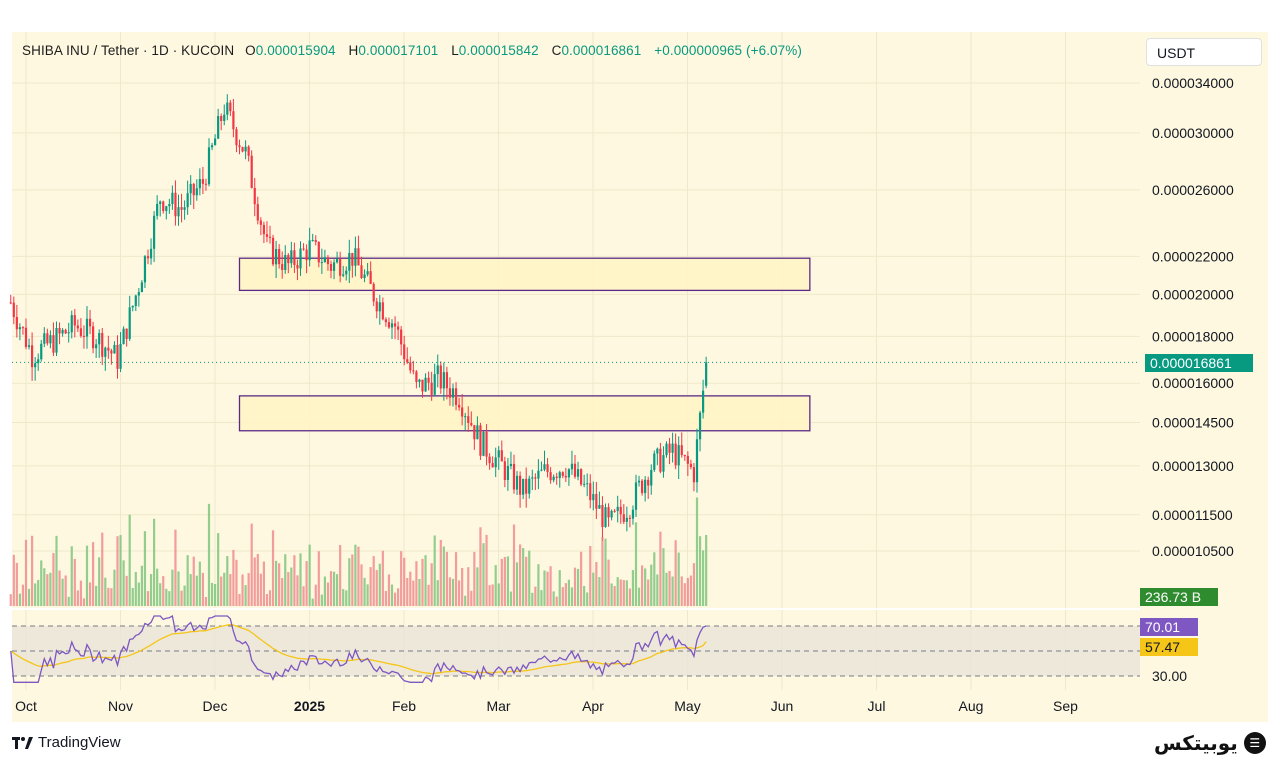 This screenshot has height=764, width=1280. Describe the element at coordinates (66, 742) in the screenshot. I see `tradingview-brand: TradingView` at that location.